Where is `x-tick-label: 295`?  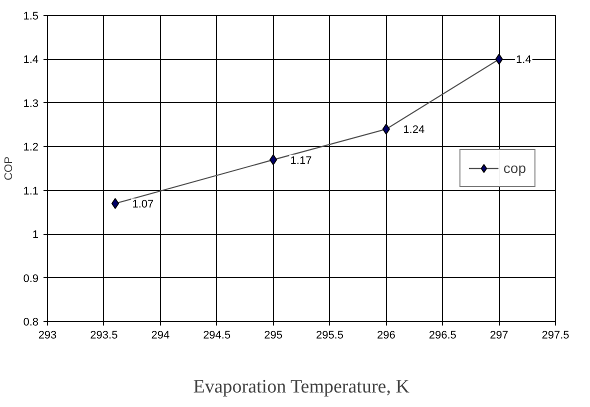 x-tick-label: 295 is located at coordinates (273, 336).